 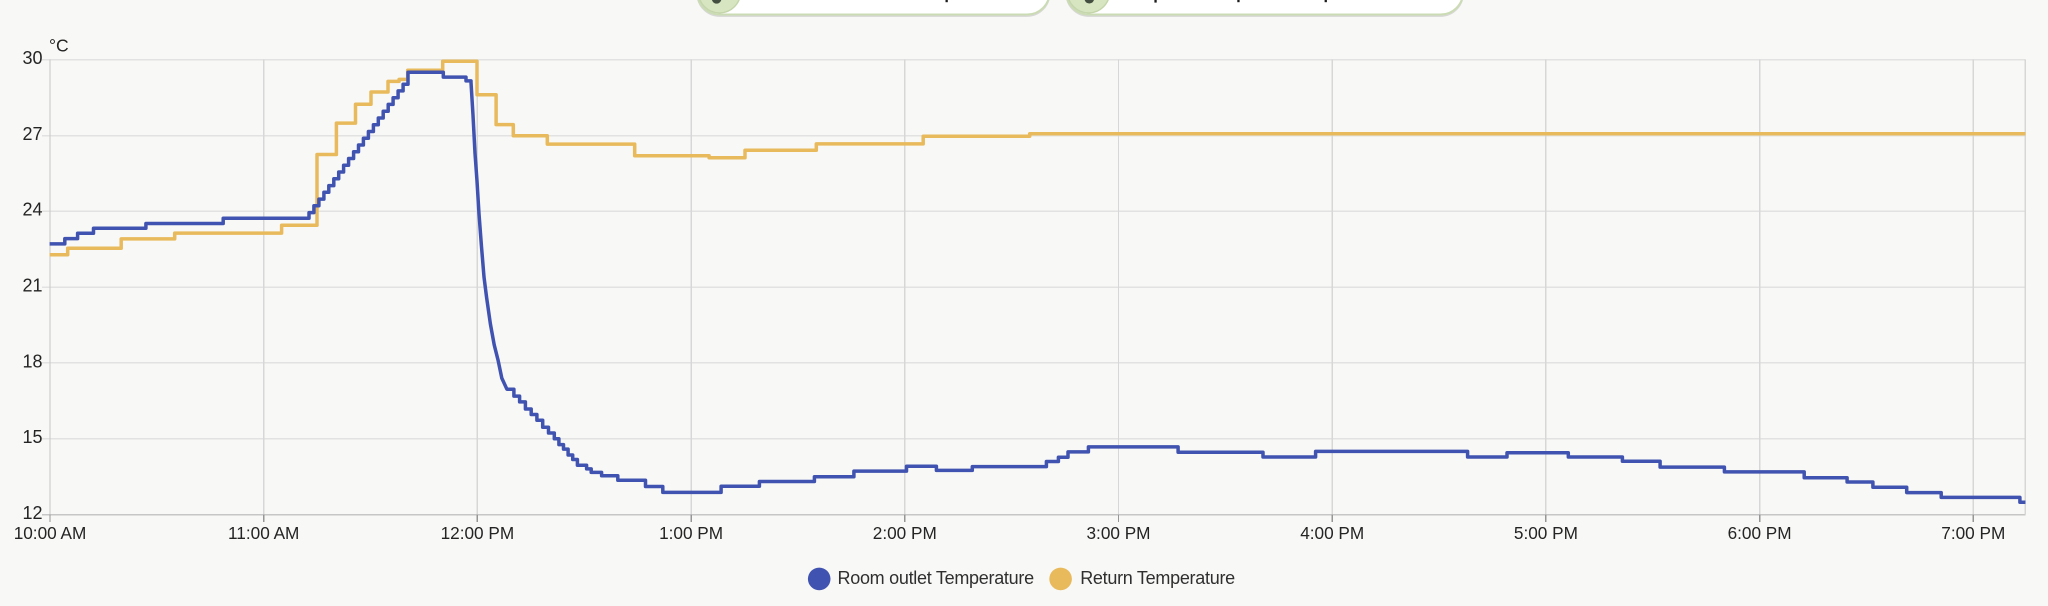 I want to click on svg-text: 12:00 PM, so click(x=478, y=533).